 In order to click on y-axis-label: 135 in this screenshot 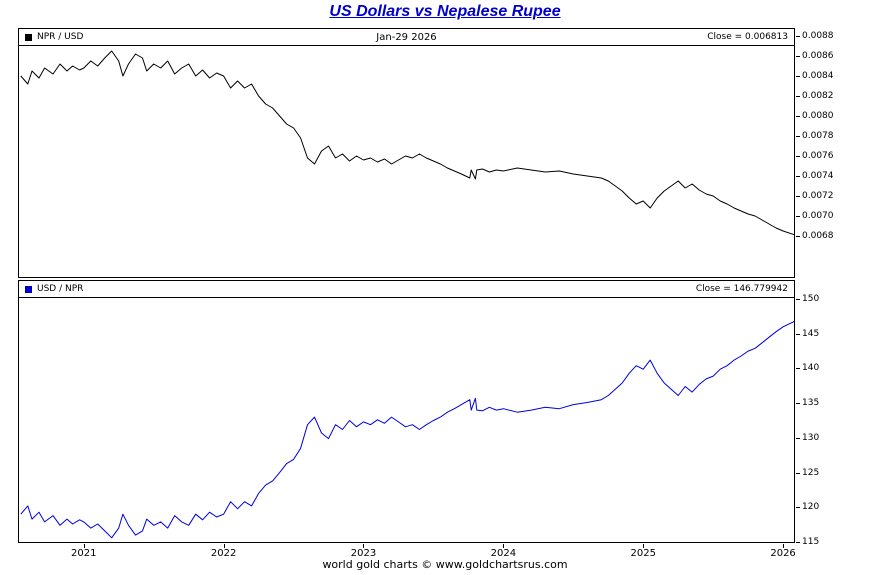, I will do `click(811, 403)`.